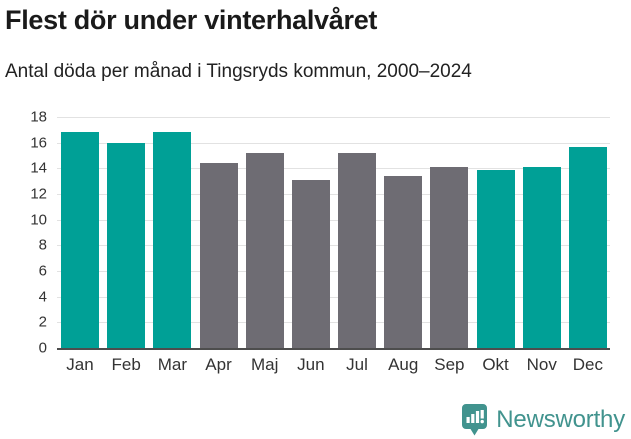 Image resolution: width=631 pixels, height=439 pixels. Describe the element at coordinates (333, 365) in the screenshot. I see `x-axis: Jan Feb Mar Apr Maj Jun Jul Aug Sep Okt Nov Dec` at that location.